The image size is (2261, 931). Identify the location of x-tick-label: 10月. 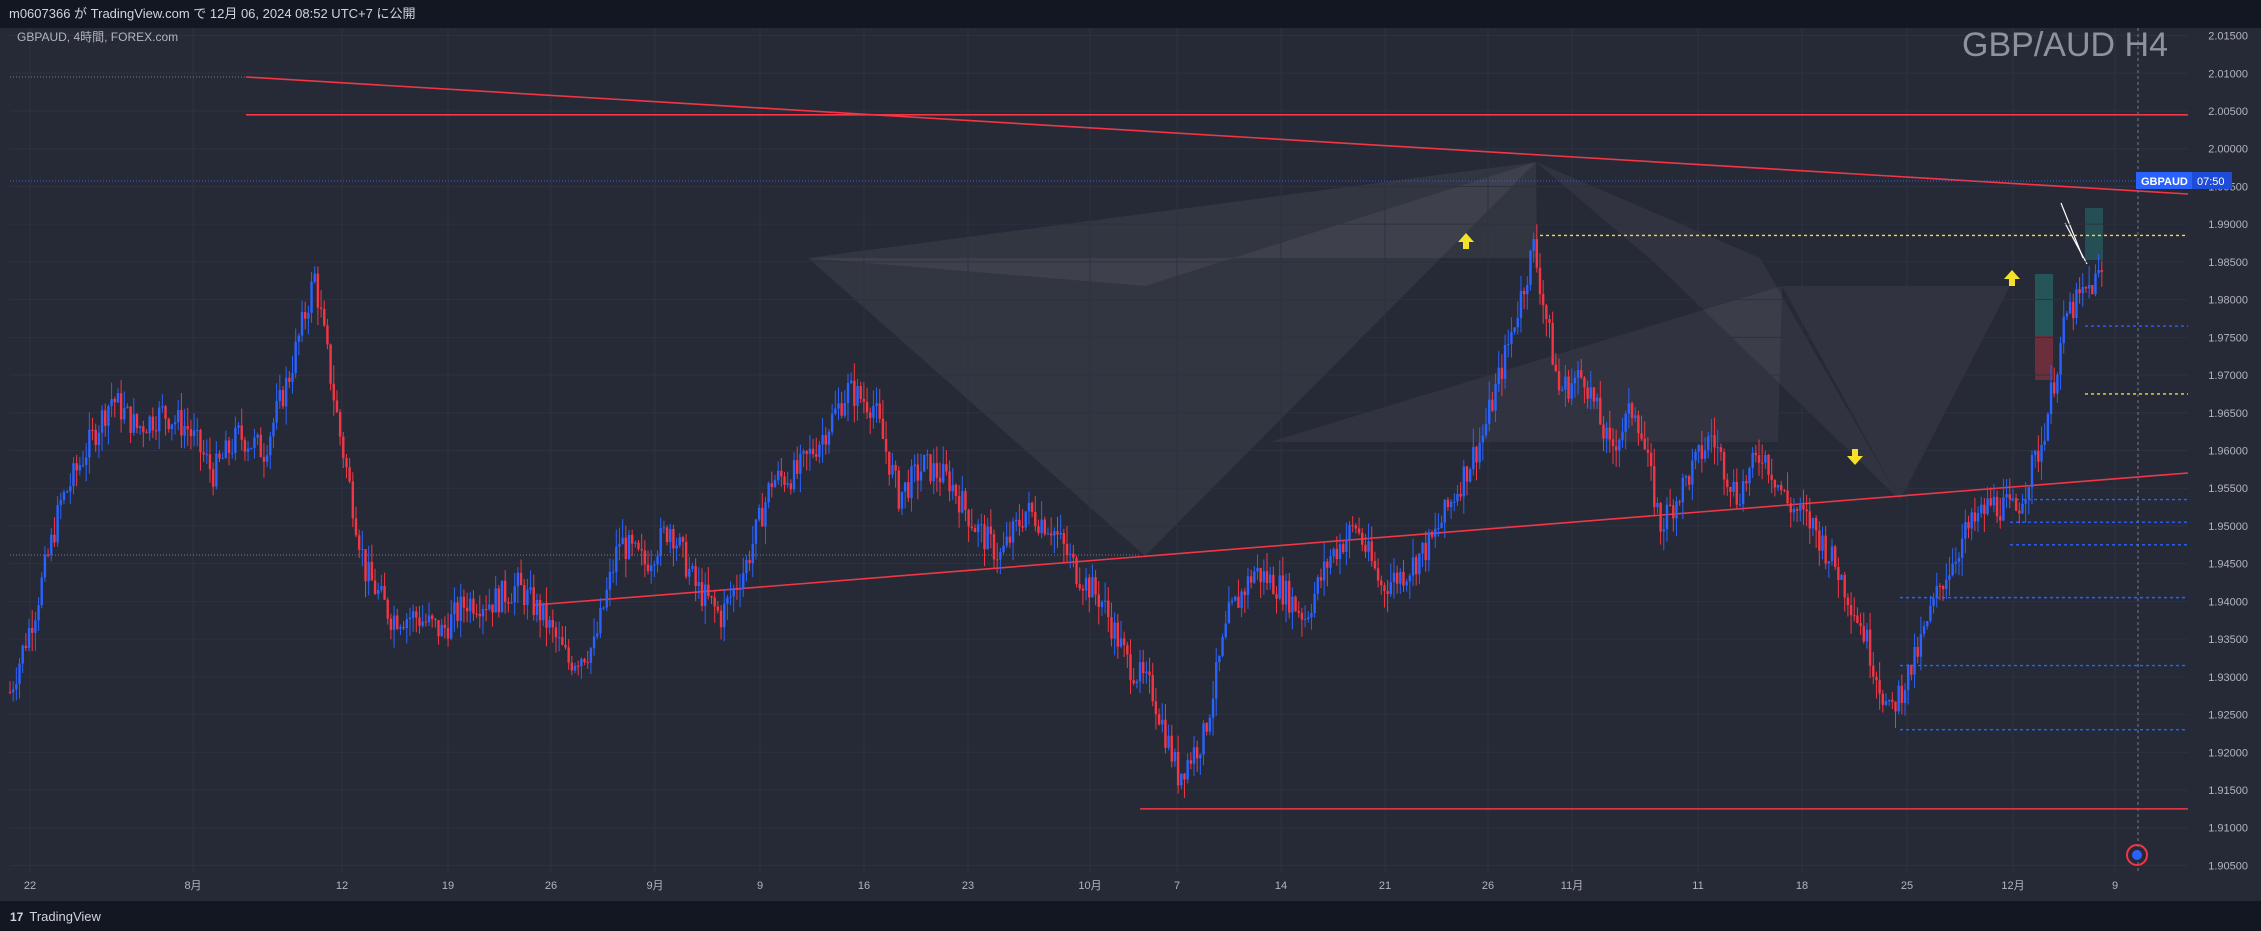
(1089, 886).